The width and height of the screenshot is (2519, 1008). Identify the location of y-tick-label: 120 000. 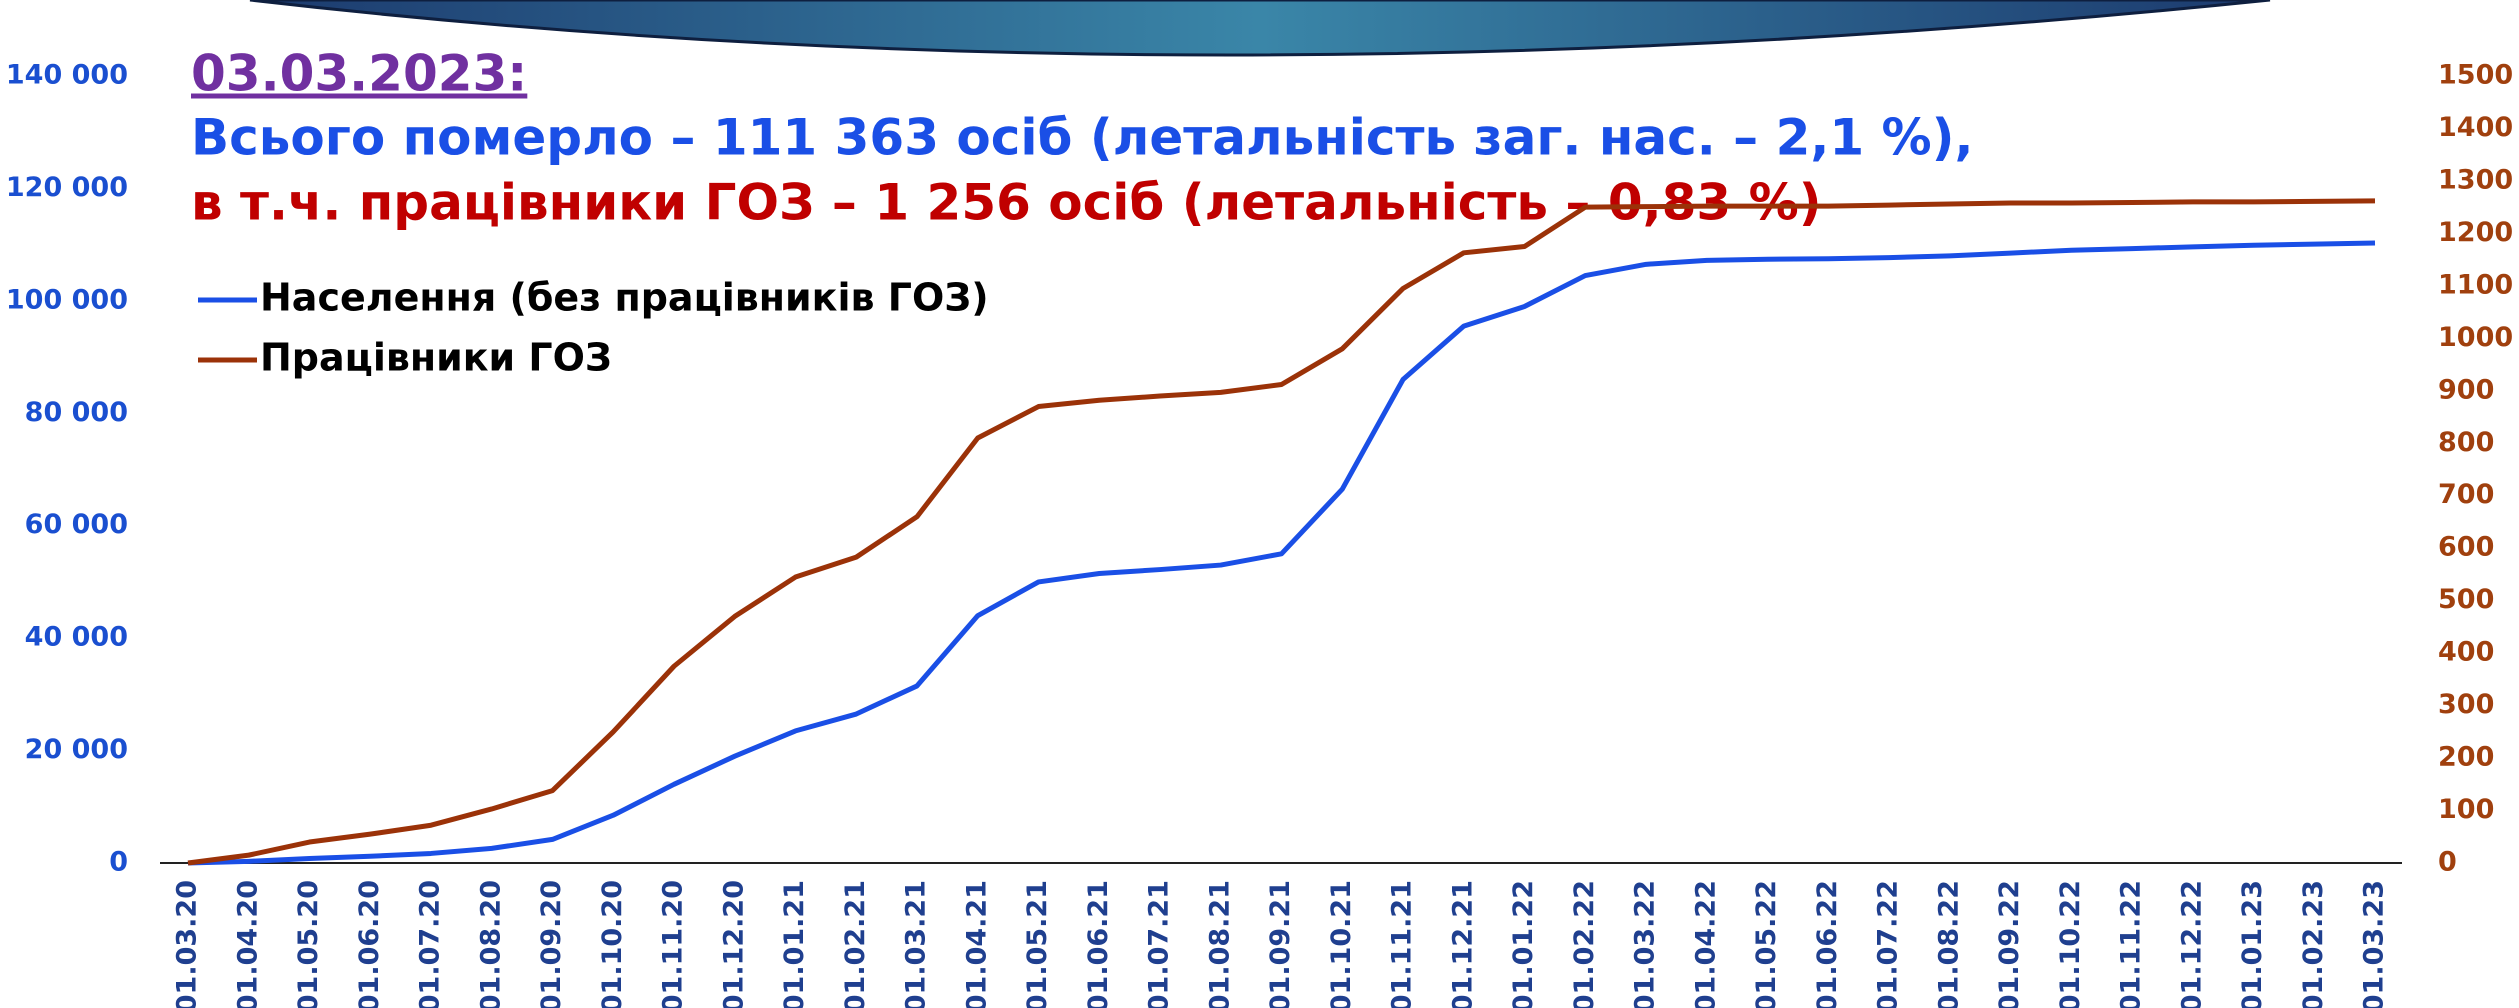
(67, 187).